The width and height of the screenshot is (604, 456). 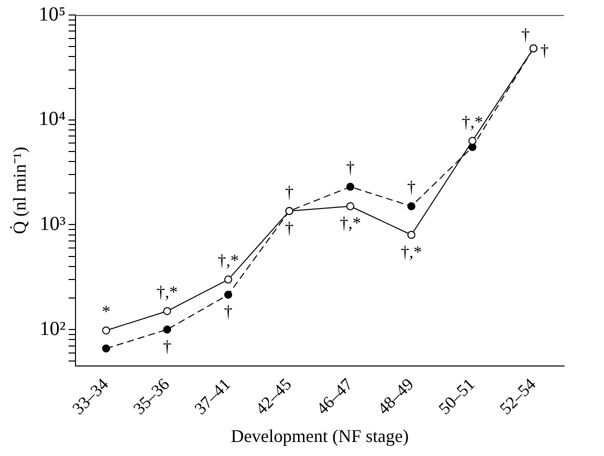 What do you see at coordinates (52, 14) in the screenshot?
I see `y-tick-label: 10⁵` at bounding box center [52, 14].